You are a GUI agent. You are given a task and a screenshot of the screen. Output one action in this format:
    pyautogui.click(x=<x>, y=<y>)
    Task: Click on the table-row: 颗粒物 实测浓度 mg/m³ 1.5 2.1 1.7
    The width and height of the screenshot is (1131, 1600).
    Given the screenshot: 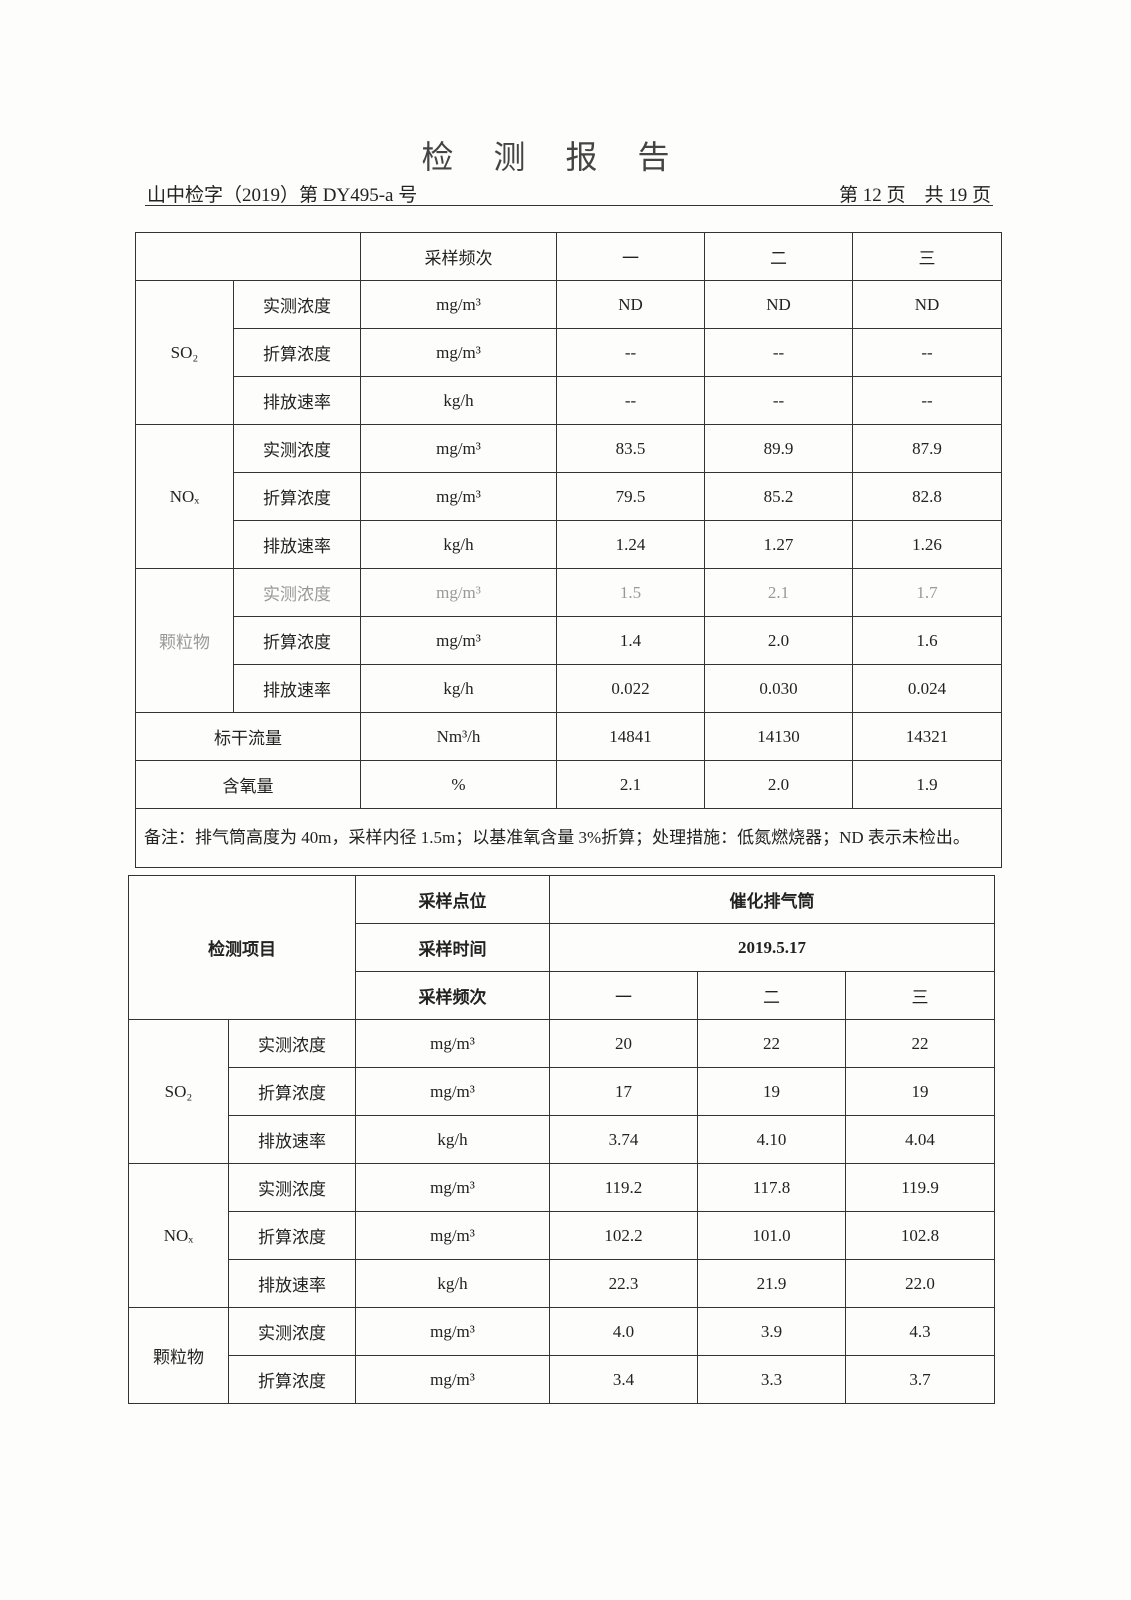 What is the action you would take?
    pyautogui.click(x=568, y=640)
    